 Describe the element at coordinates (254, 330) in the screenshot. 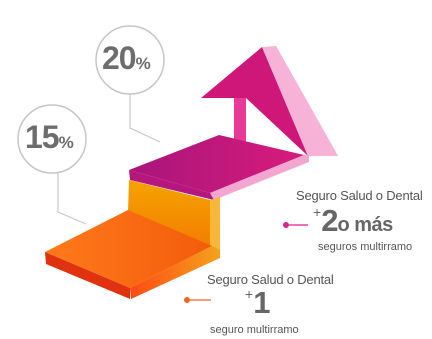

I see `tier-lower-subtitle: seguro multirramo` at that location.